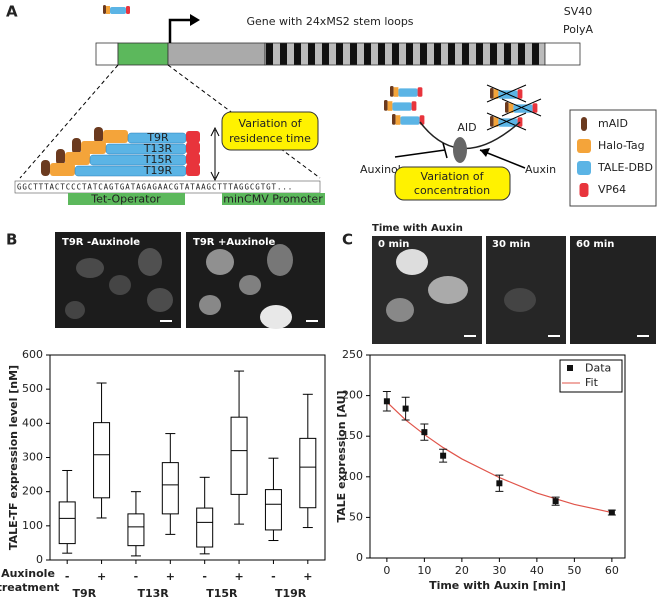  What do you see at coordinates (421, 150) in the screenshot?
I see `inhibit` at bounding box center [421, 150].